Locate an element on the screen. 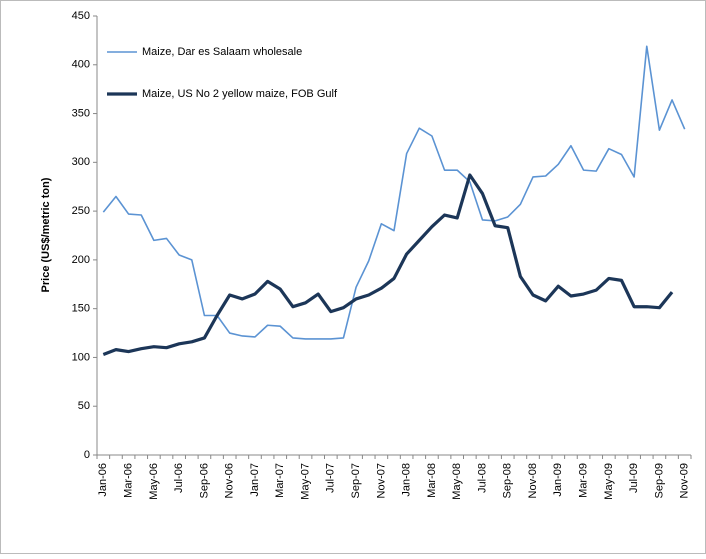 The width and height of the screenshot is (706, 559). x-tick-label: Nov-07 is located at coordinates (381, 480).